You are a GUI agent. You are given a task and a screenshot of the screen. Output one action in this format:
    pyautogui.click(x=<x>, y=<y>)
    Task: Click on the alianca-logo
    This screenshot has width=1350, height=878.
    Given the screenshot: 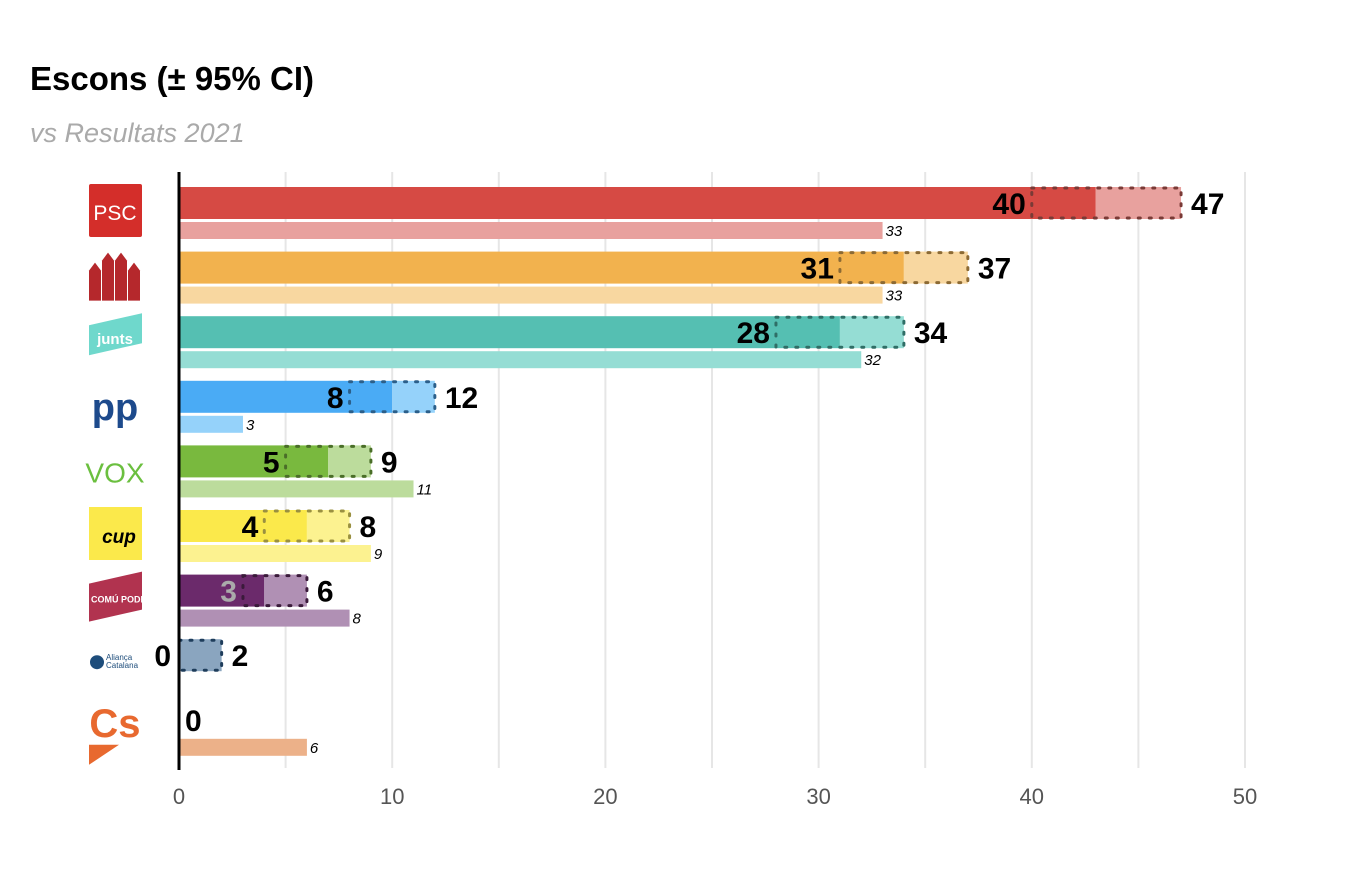 What is the action you would take?
    pyautogui.click(x=97, y=662)
    